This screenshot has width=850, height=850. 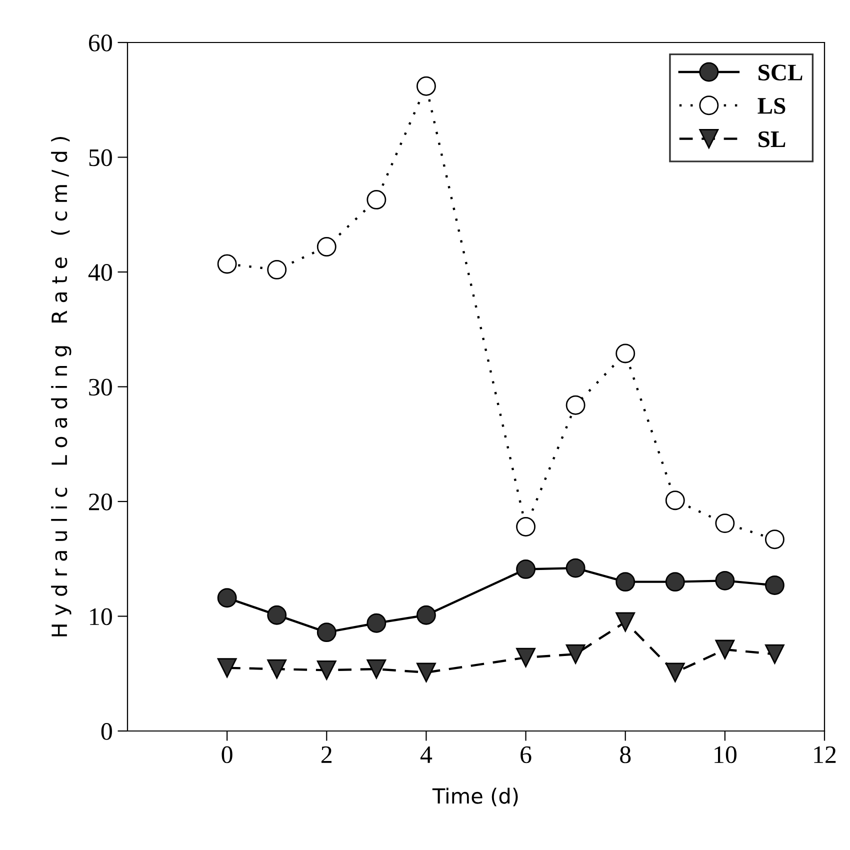 What do you see at coordinates (100, 272) in the screenshot?
I see `y-tick-label: 40` at bounding box center [100, 272].